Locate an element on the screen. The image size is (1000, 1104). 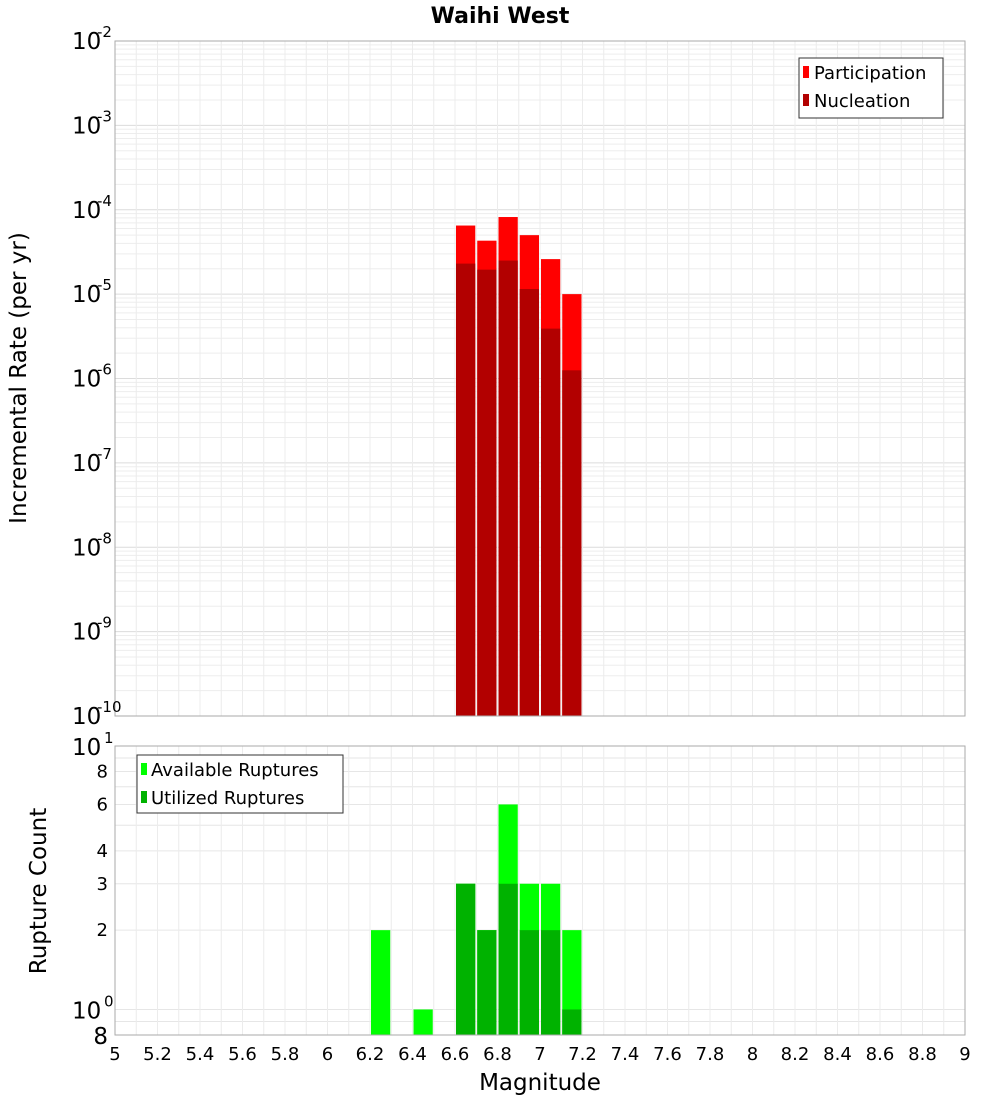
x-tick-label: 6.2 is located at coordinates (370, 1054).